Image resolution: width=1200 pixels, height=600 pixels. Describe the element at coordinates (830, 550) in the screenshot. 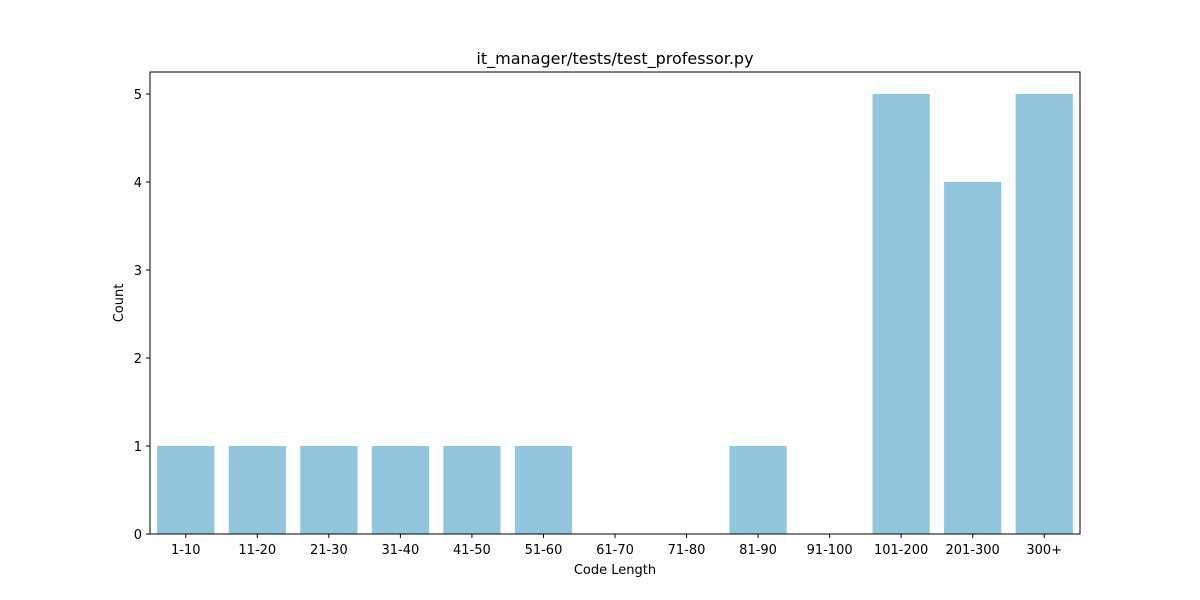

I see `x-tick-label: 91-100` at that location.